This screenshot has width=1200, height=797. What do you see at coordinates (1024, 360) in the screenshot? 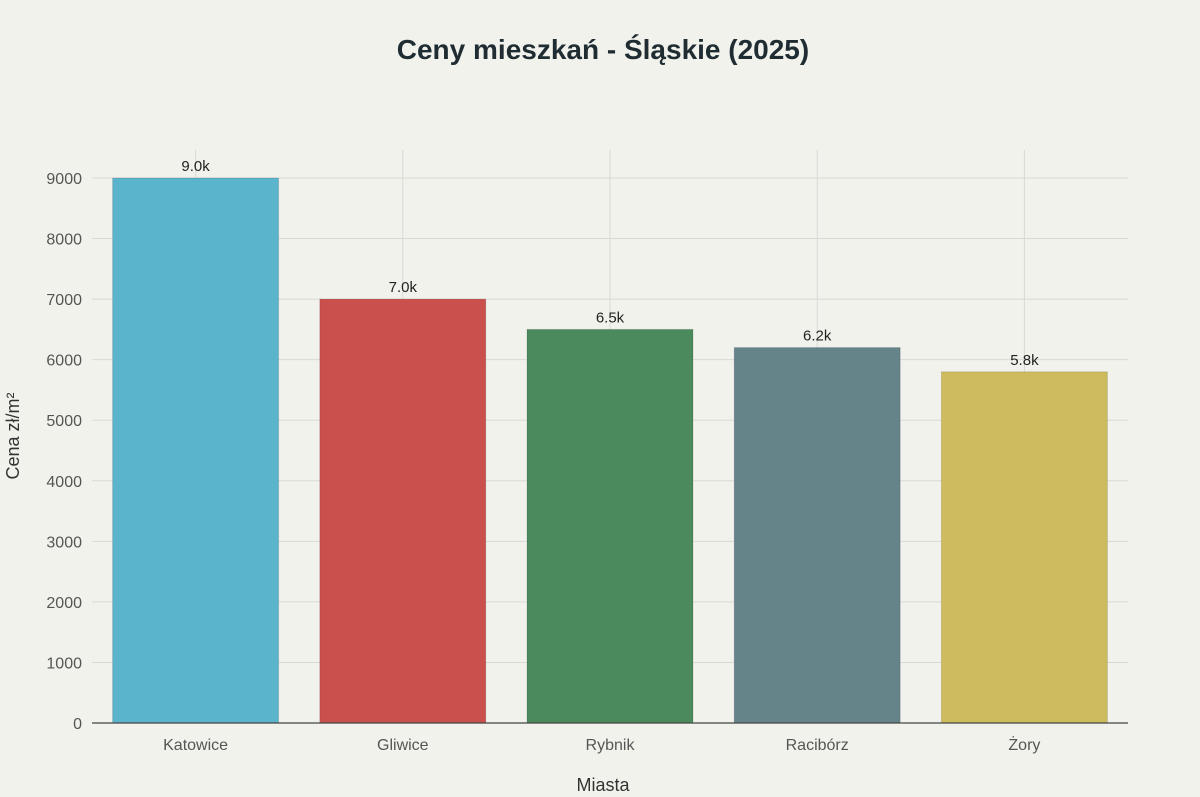
I see `data-label-4: 5.8k` at bounding box center [1024, 360].